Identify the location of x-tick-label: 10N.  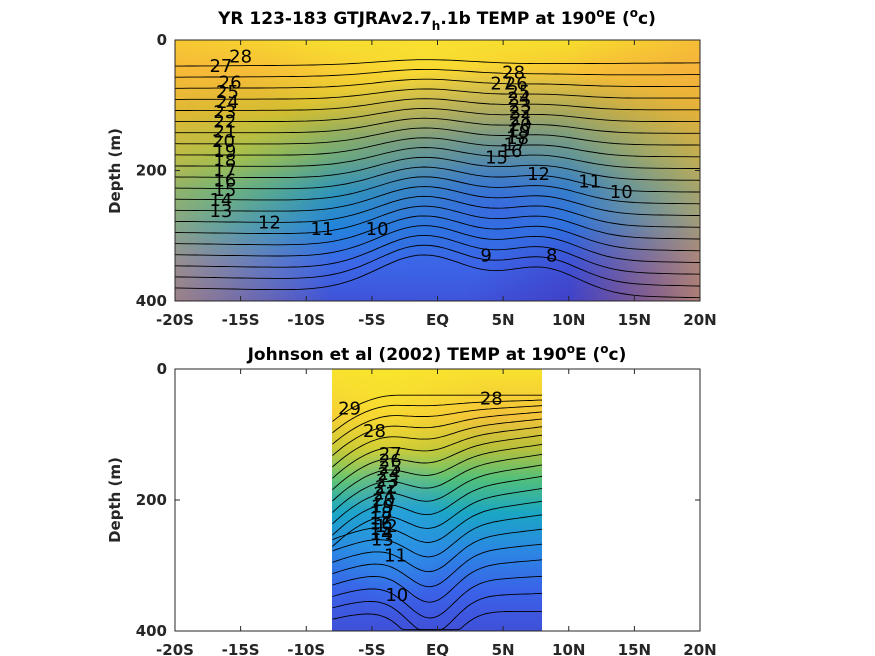
(568, 648).